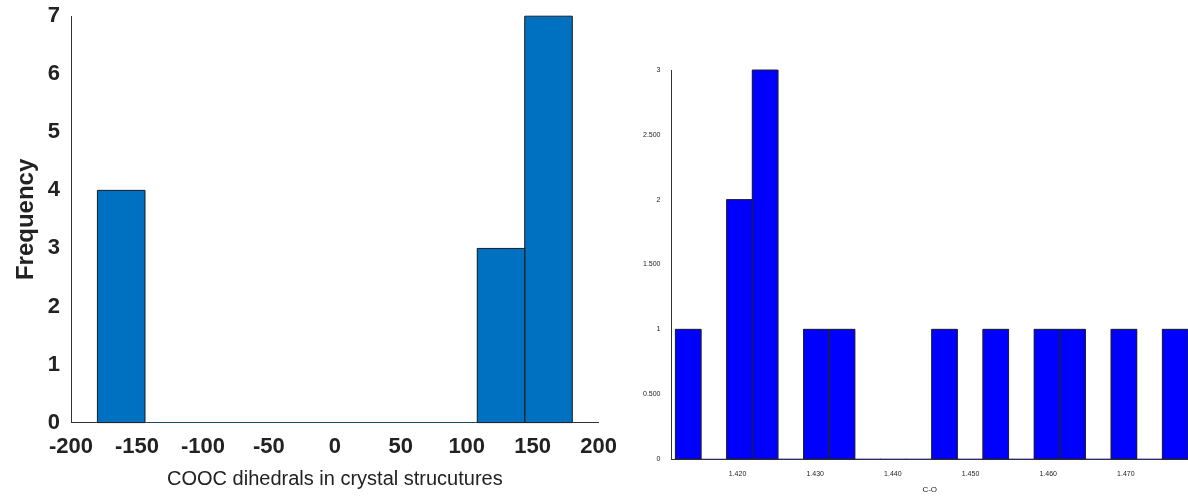 This screenshot has width=1188, height=499. I want to click on y-tick-label: 4, so click(54, 189).